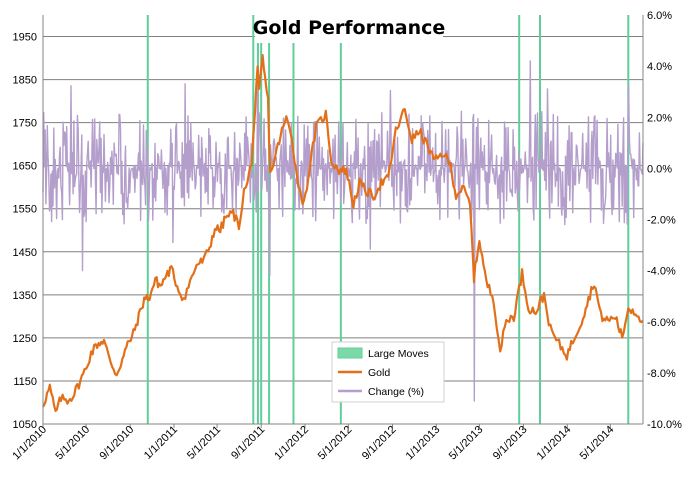  Describe the element at coordinates (72, 443) in the screenshot. I see `x-tick-label: 5/1/2010` at that location.